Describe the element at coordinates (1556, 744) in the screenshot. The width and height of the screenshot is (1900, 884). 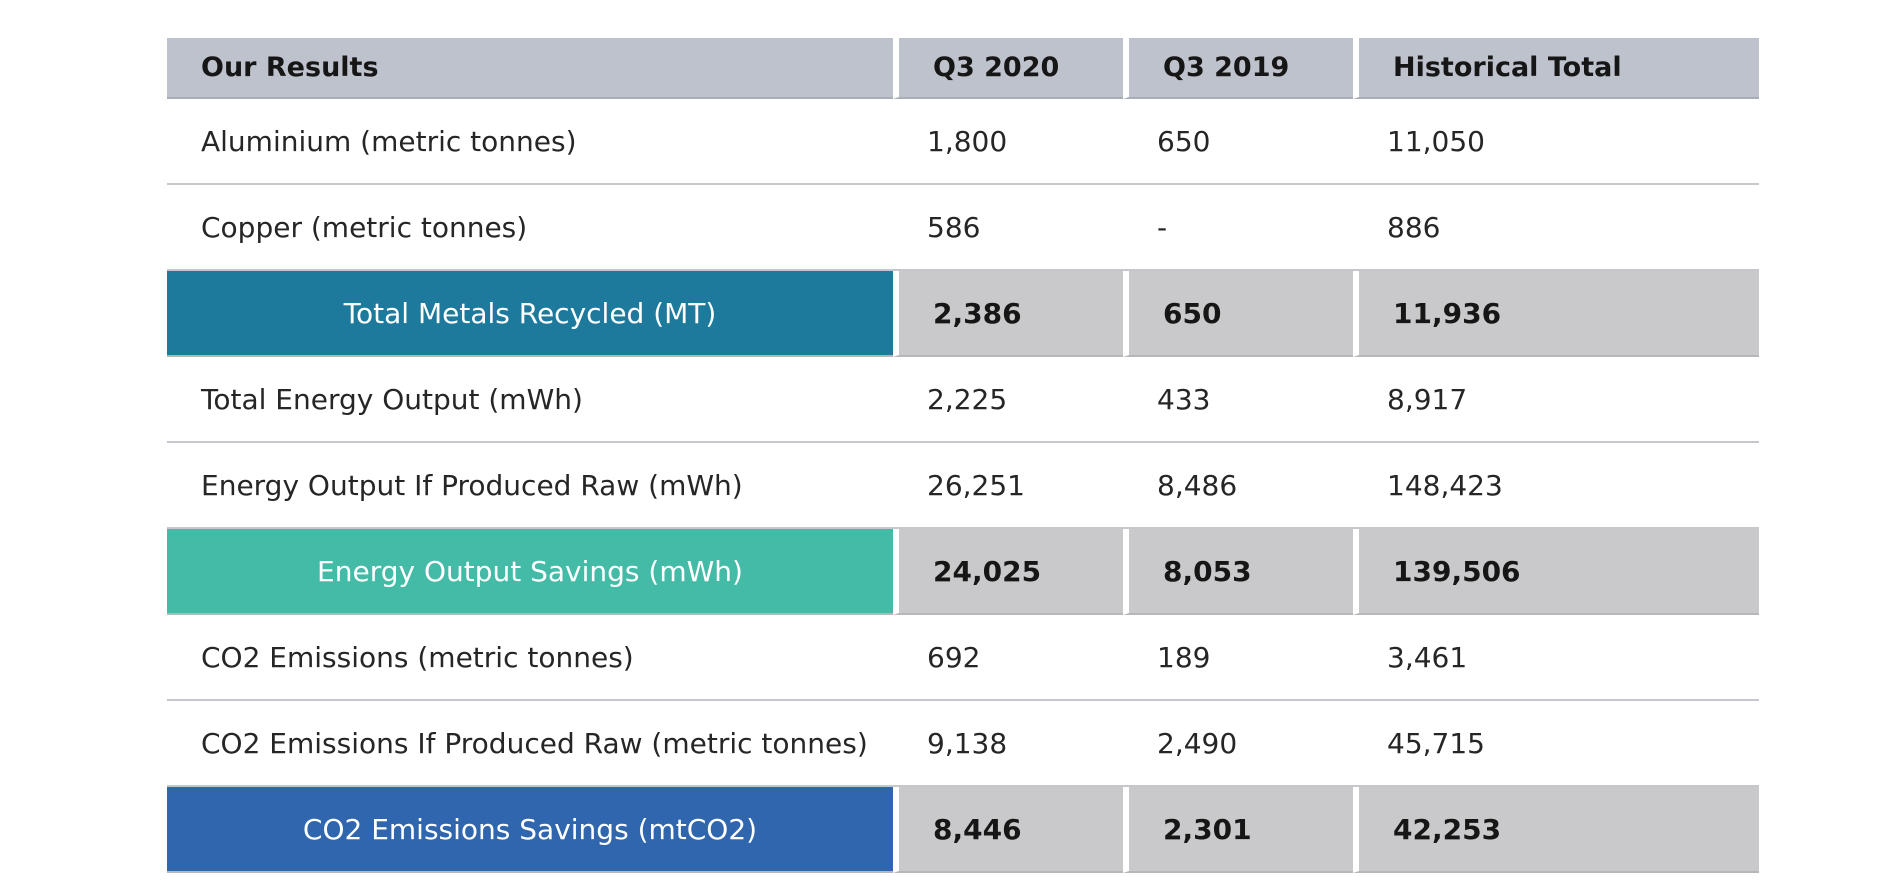
I see `cell-historical-total: 45,715` at that location.